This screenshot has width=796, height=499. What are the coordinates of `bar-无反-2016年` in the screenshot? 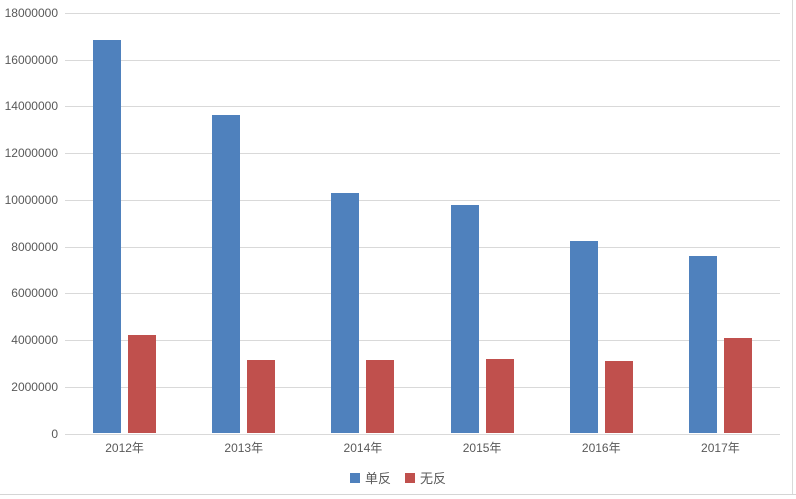 It's located at (618, 397).